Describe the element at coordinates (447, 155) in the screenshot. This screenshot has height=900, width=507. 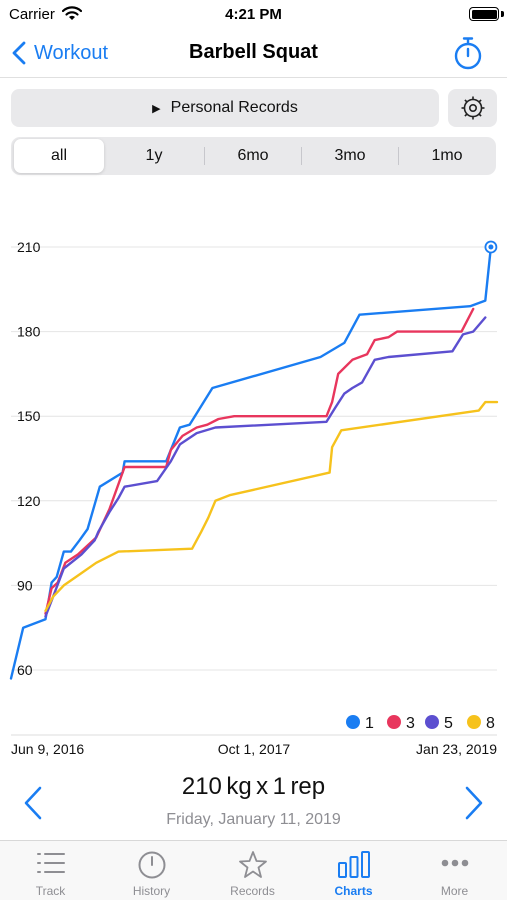
I see `segment-1mo: 1mo` at that location.